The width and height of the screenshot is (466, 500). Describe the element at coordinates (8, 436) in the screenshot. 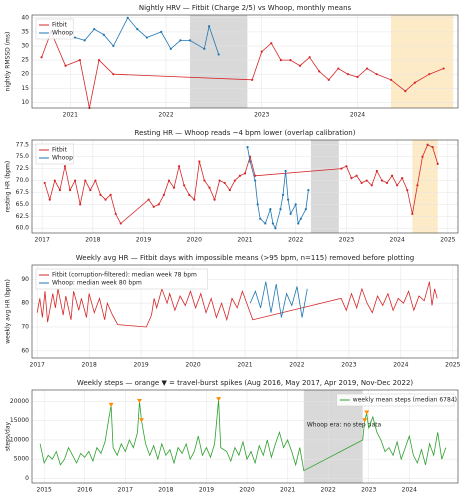

I see `y-axis-label: steps/day` at that location.